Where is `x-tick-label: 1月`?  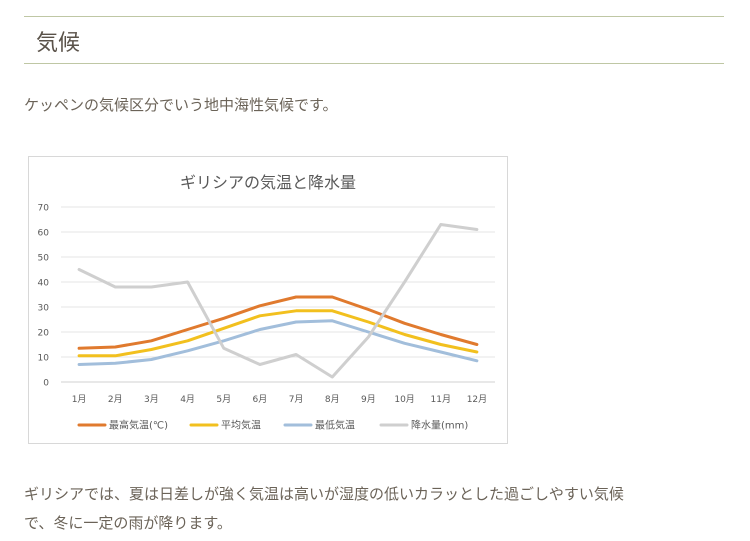 x-tick-label: 1月 is located at coordinates (79, 399).